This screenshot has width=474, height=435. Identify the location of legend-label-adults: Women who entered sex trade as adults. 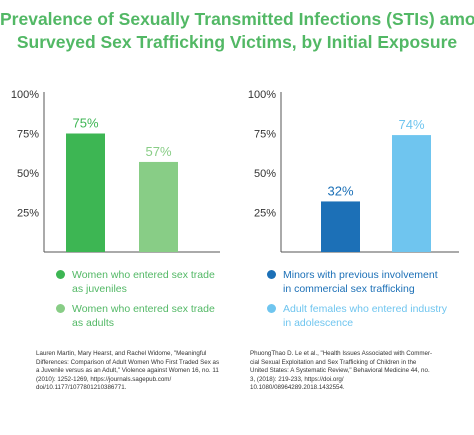
(143, 316).